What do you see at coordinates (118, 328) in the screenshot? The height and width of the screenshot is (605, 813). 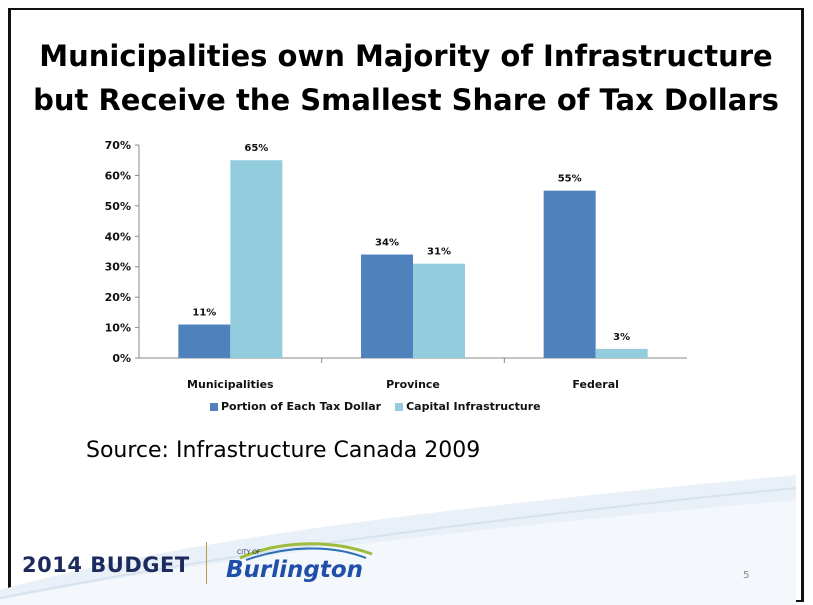 I see `y-tick-label: 10%` at bounding box center [118, 328].